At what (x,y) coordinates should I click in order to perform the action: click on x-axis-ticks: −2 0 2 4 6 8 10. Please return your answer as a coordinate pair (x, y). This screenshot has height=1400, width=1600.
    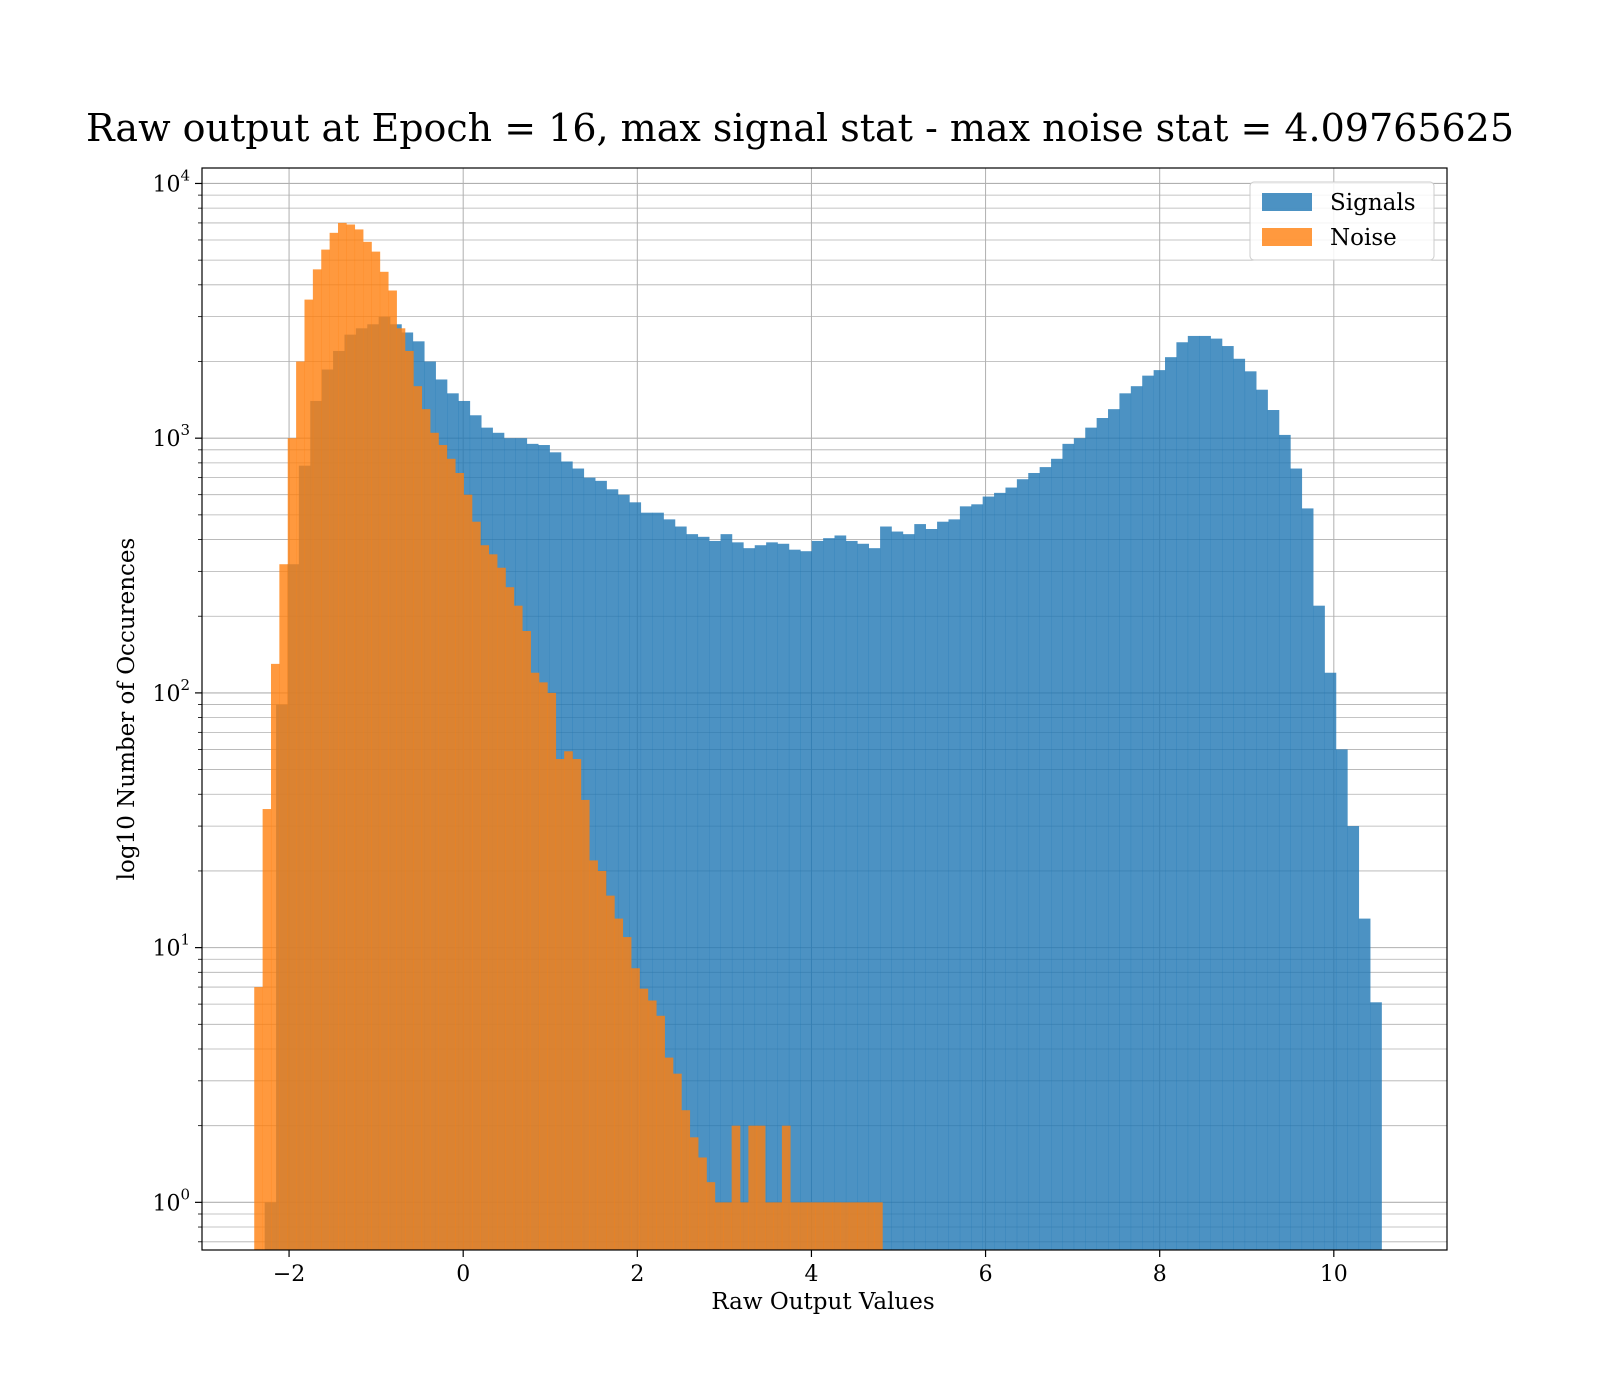
    Looking at the image, I should click on (810, 1268).